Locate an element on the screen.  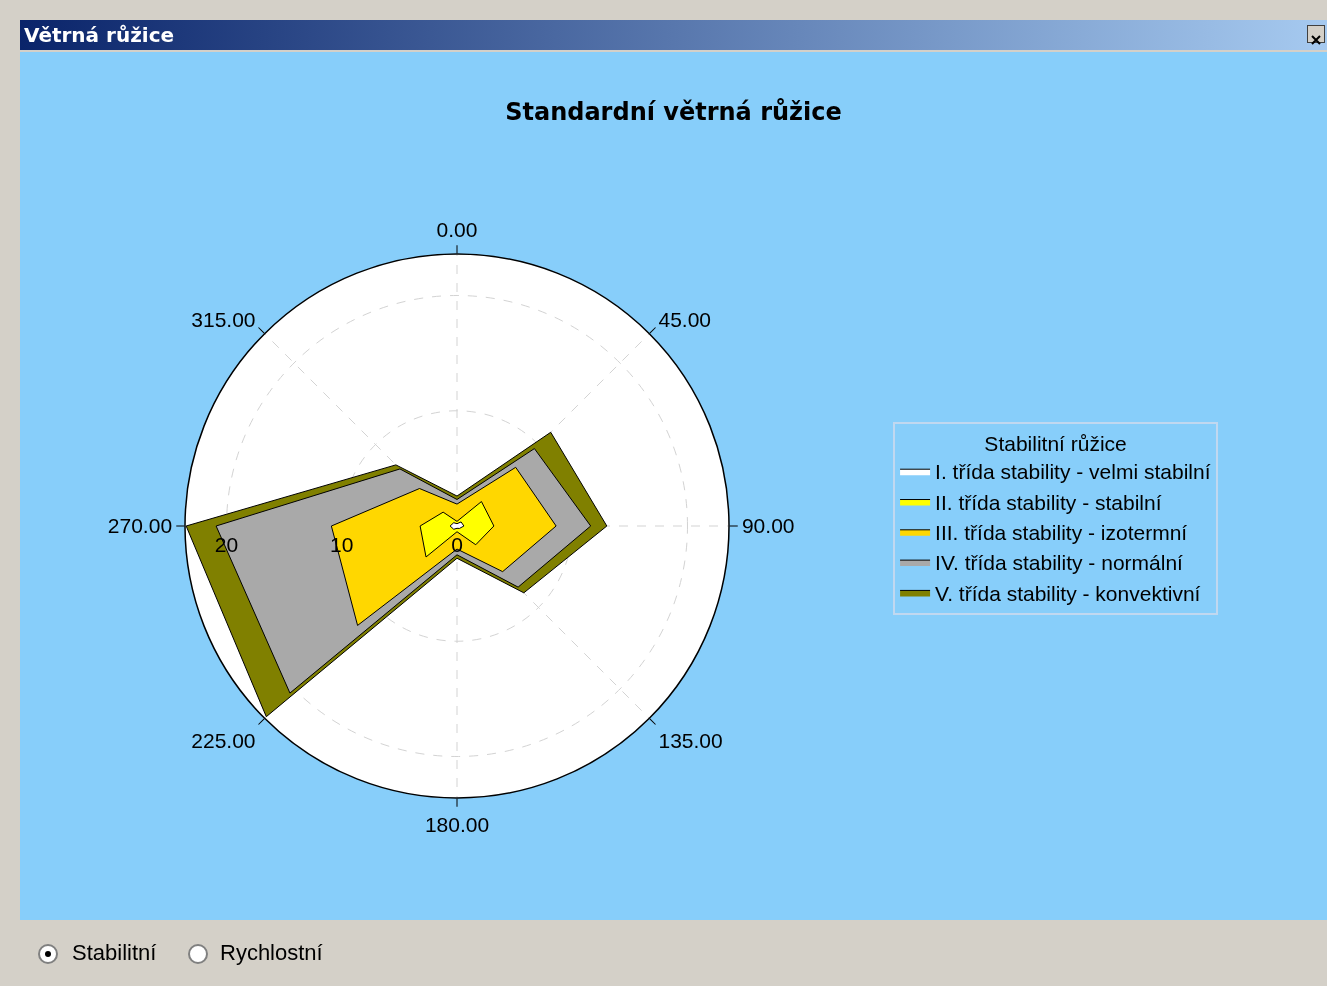
spoke-label: 0.00 is located at coordinates (457, 229).